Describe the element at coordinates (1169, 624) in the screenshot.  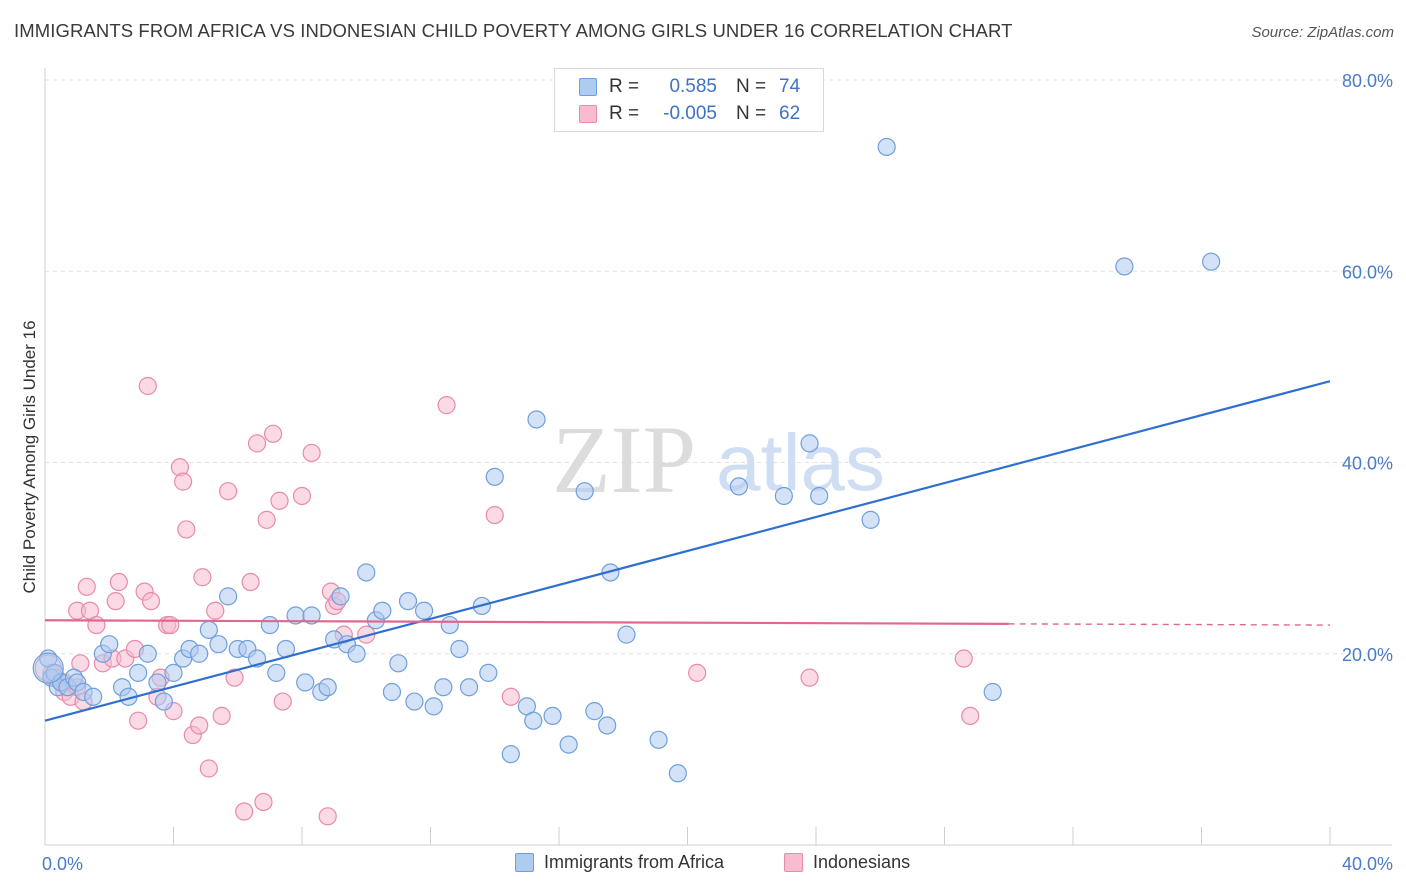
I see `indonesians-trendline-extension` at that location.